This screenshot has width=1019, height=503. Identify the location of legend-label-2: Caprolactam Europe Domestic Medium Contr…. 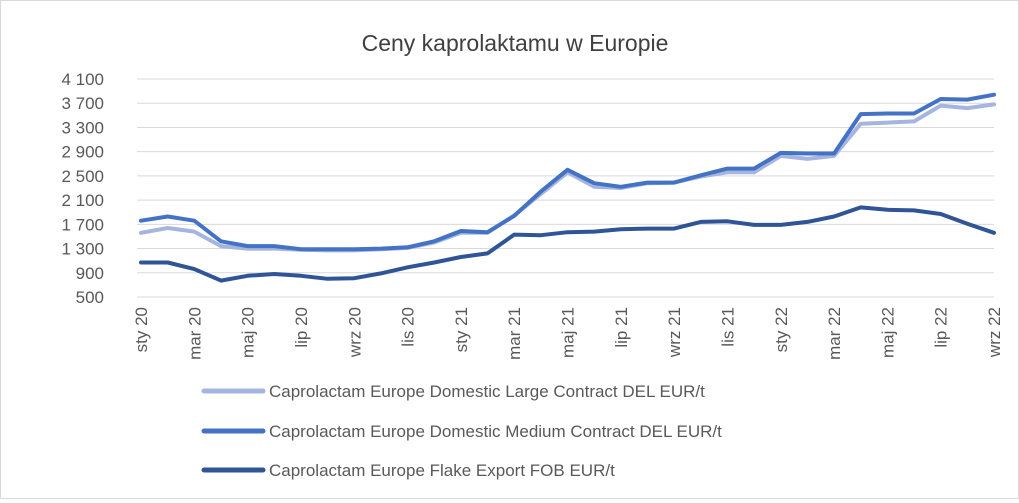
(495, 431).